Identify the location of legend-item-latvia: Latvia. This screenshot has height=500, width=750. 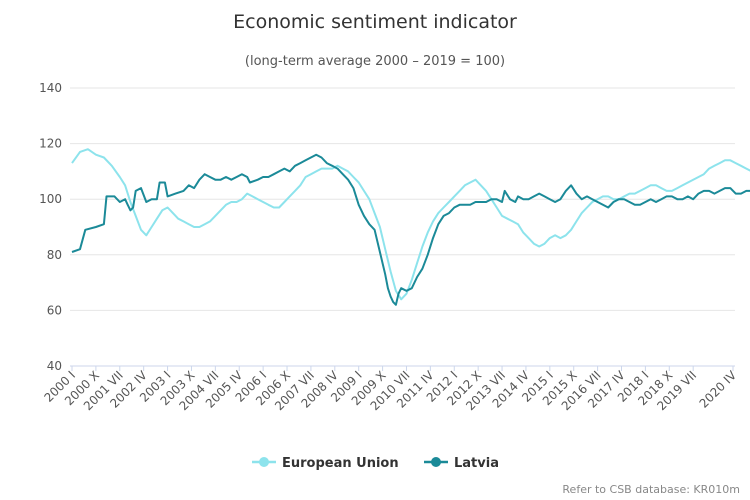
(461, 463).